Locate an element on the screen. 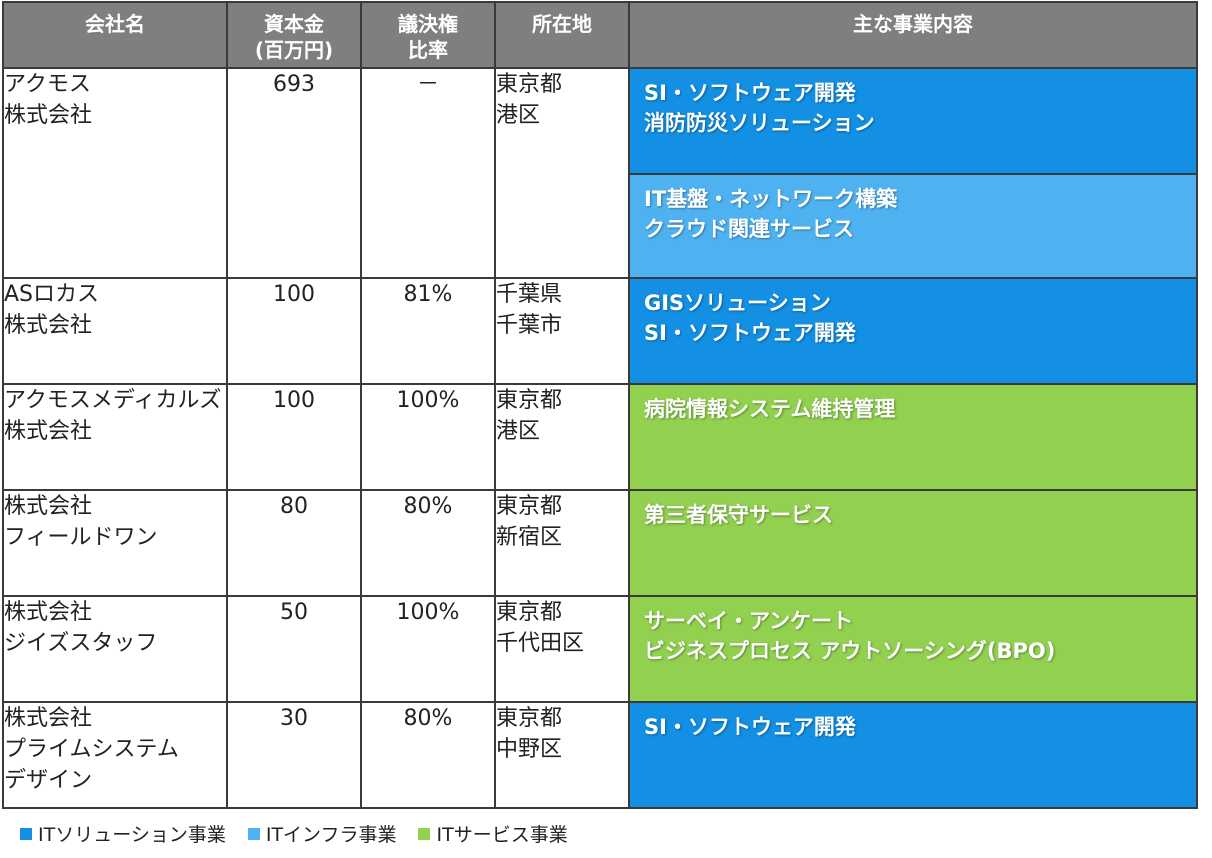 This screenshot has width=1212, height=858. capital-cell: 693 is located at coordinates (294, 173).